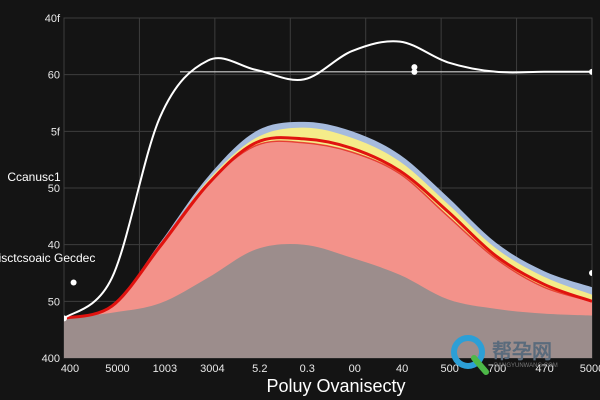 The image size is (600, 400). What do you see at coordinates (307, 369) in the screenshot?
I see `x-tick-label: 0.3` at bounding box center [307, 369].